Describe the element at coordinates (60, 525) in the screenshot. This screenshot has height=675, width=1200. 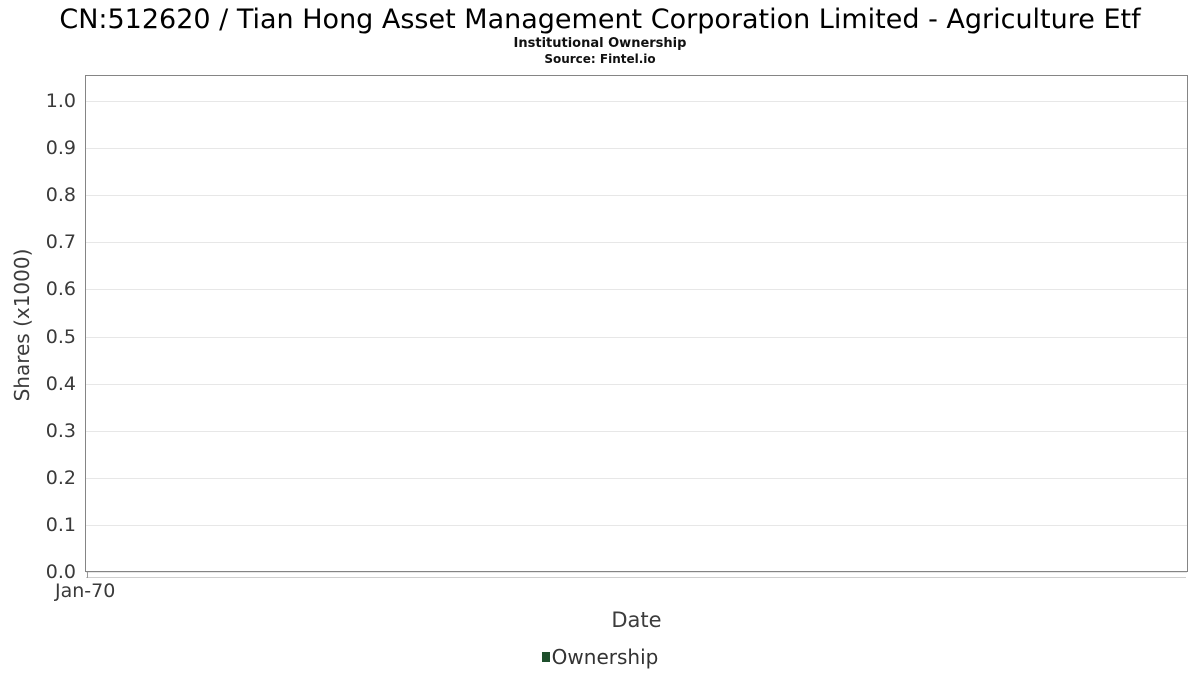
I see `y-tick-label: 0.1` at that location.